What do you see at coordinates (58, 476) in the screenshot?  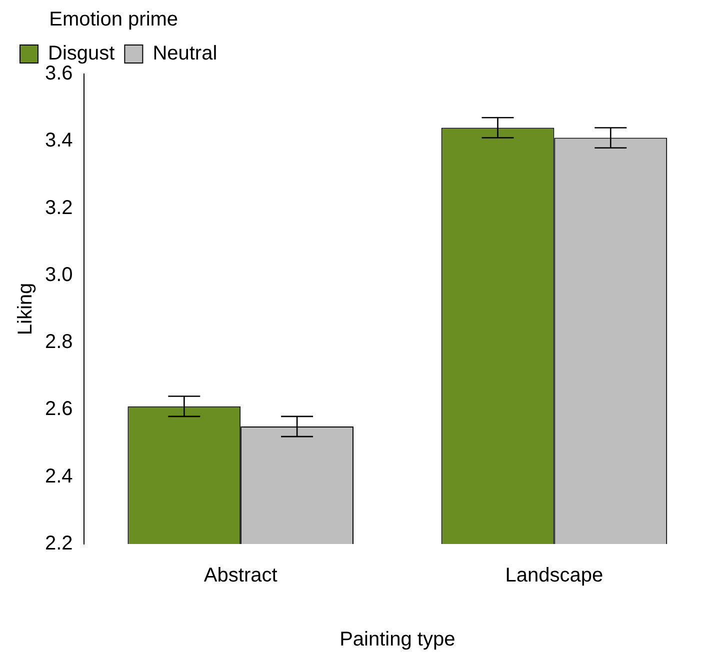 I see `y-tick-label: 2.4` at bounding box center [58, 476].